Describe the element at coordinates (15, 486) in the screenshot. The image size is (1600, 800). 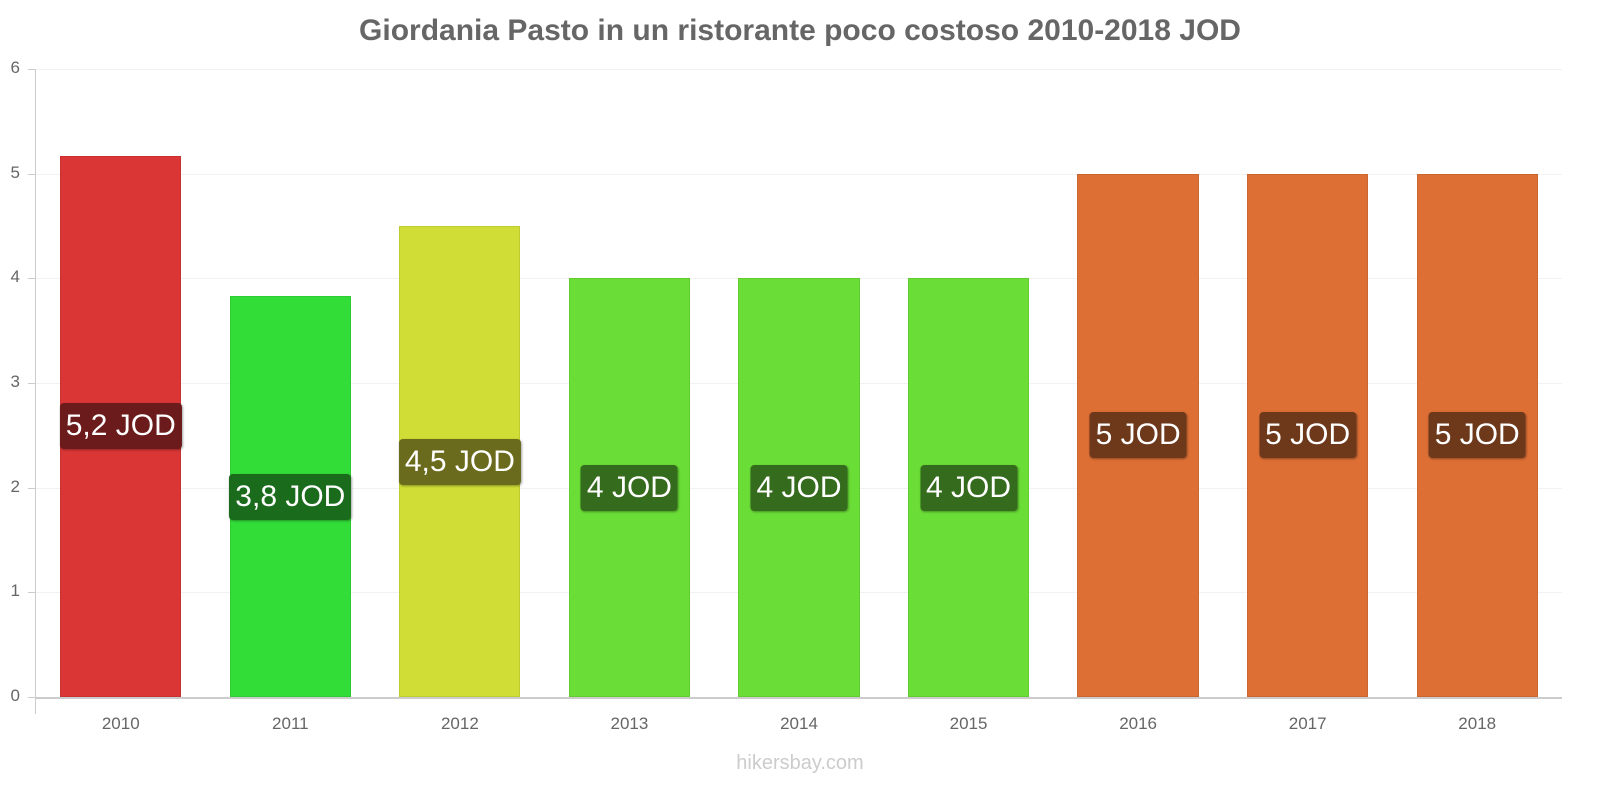
I see `y-tick-label: 2` at that location.